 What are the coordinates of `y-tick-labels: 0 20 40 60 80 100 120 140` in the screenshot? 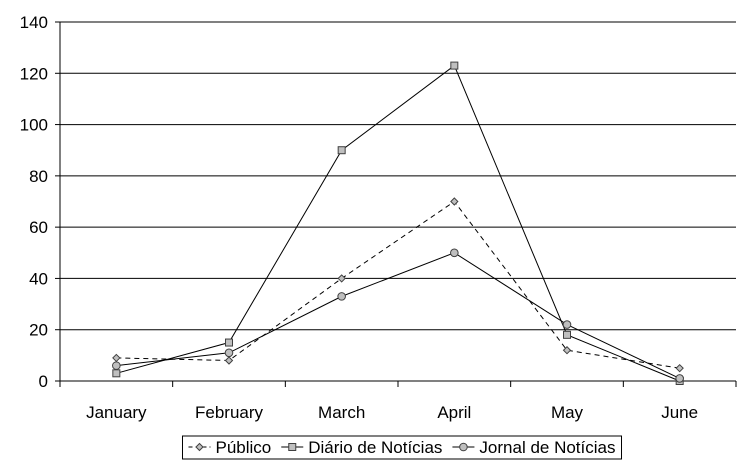 It's located at (34, 202).